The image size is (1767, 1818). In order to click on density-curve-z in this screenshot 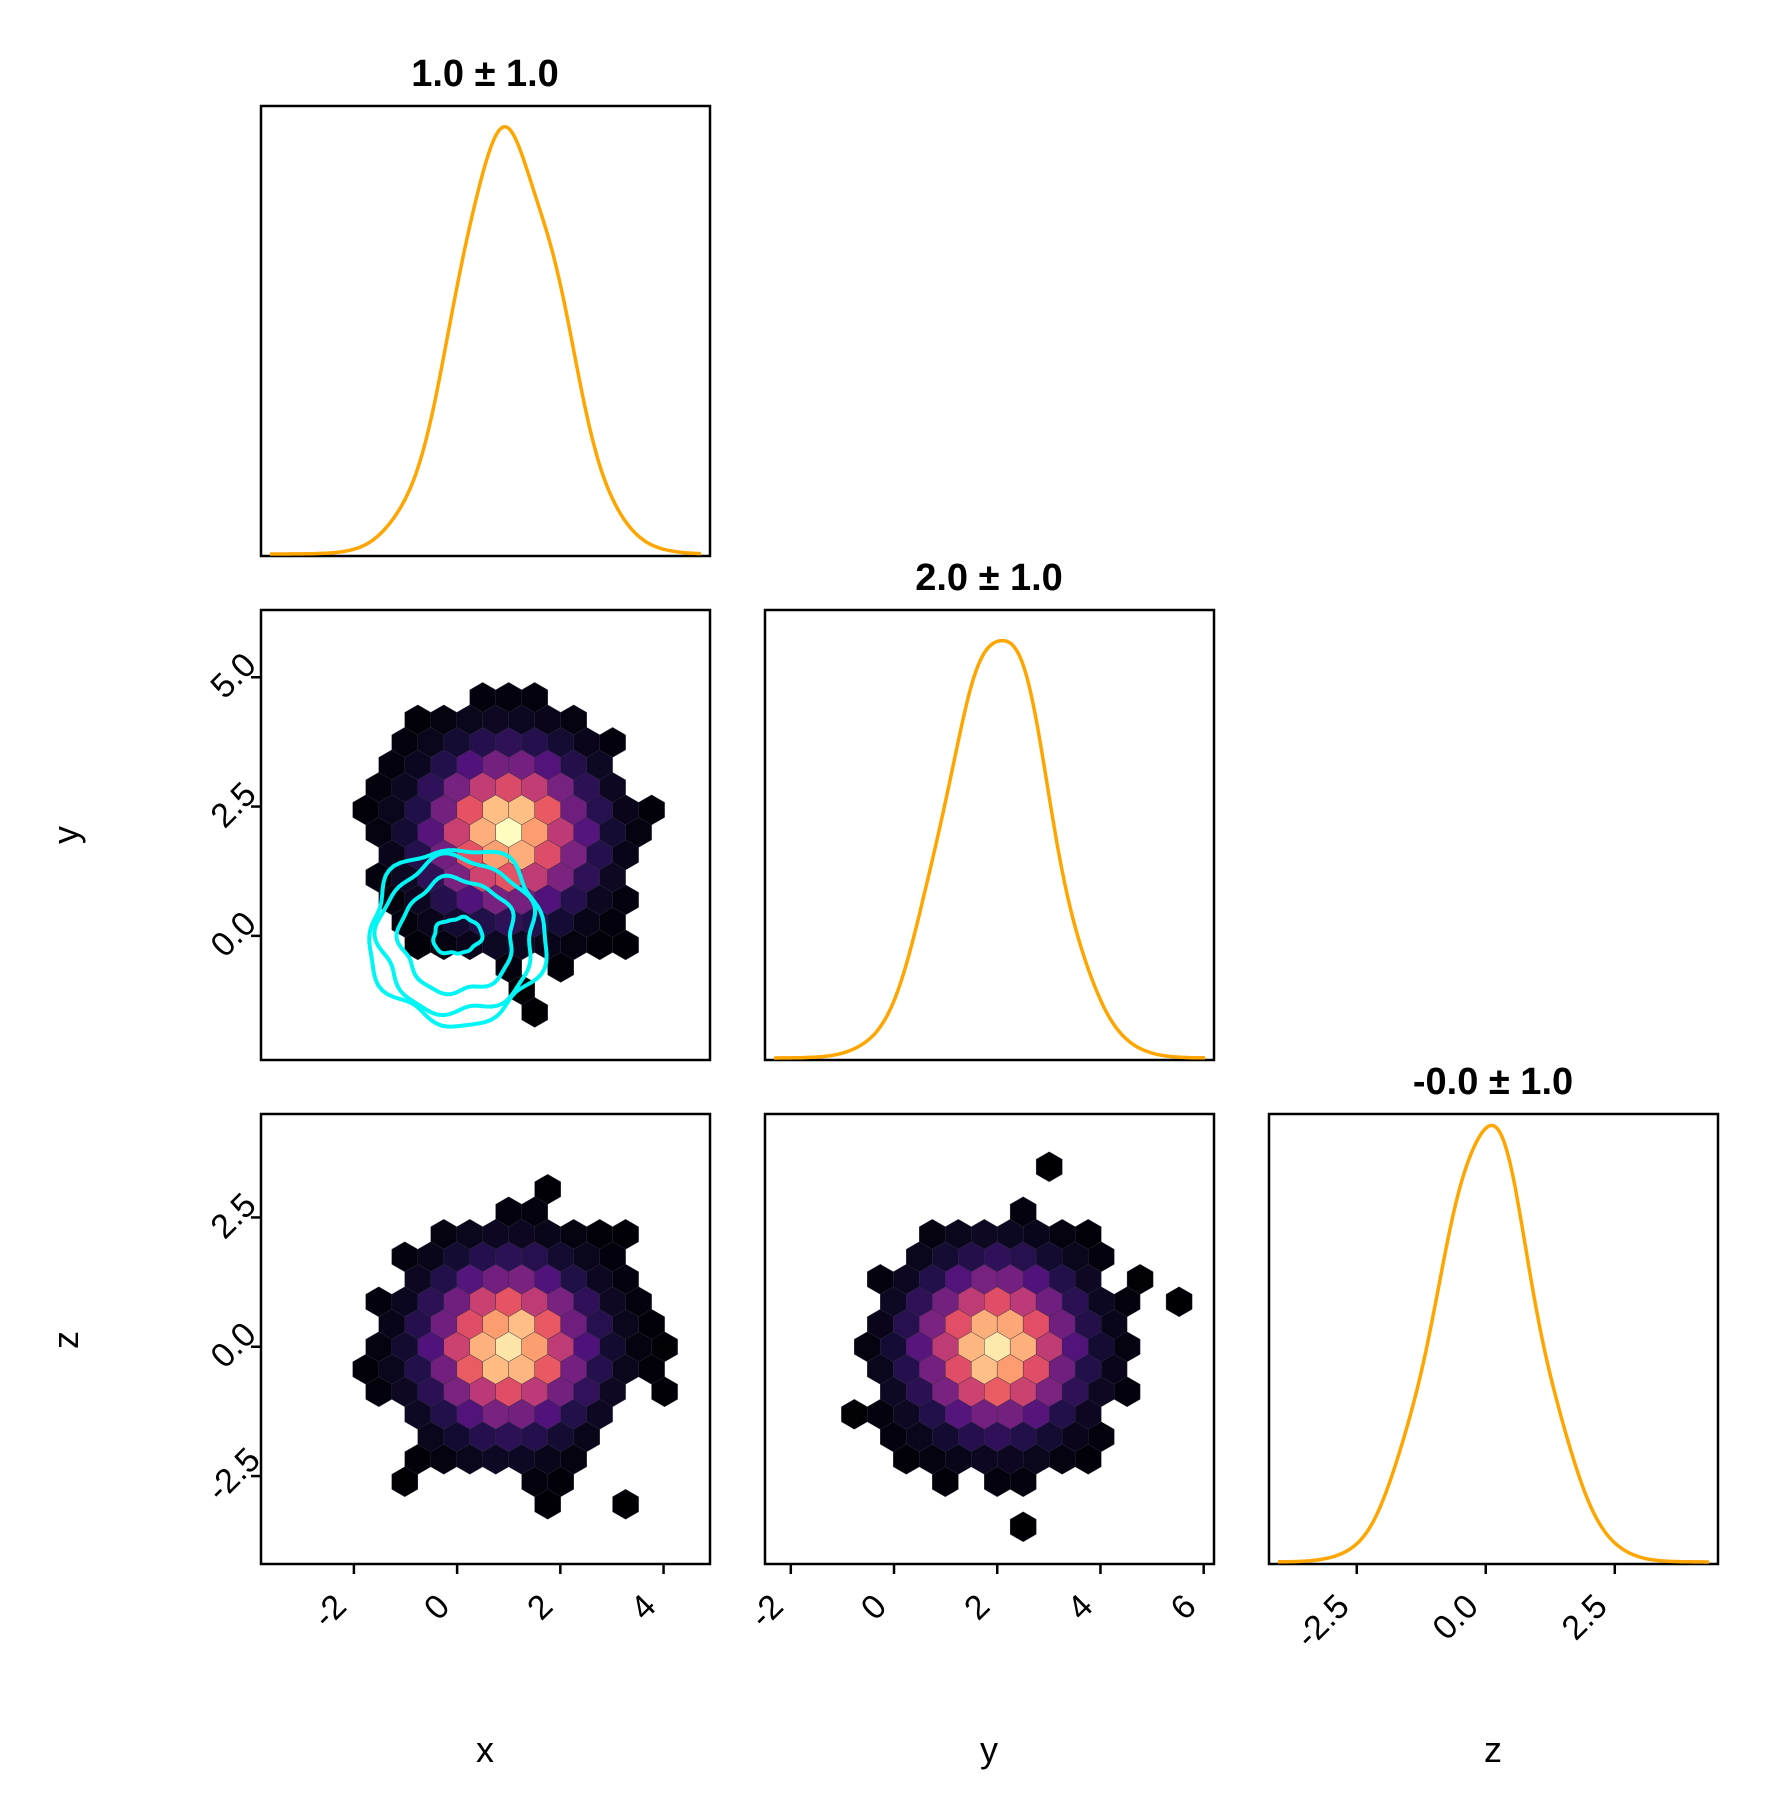, I will do `click(1493, 1343)`.